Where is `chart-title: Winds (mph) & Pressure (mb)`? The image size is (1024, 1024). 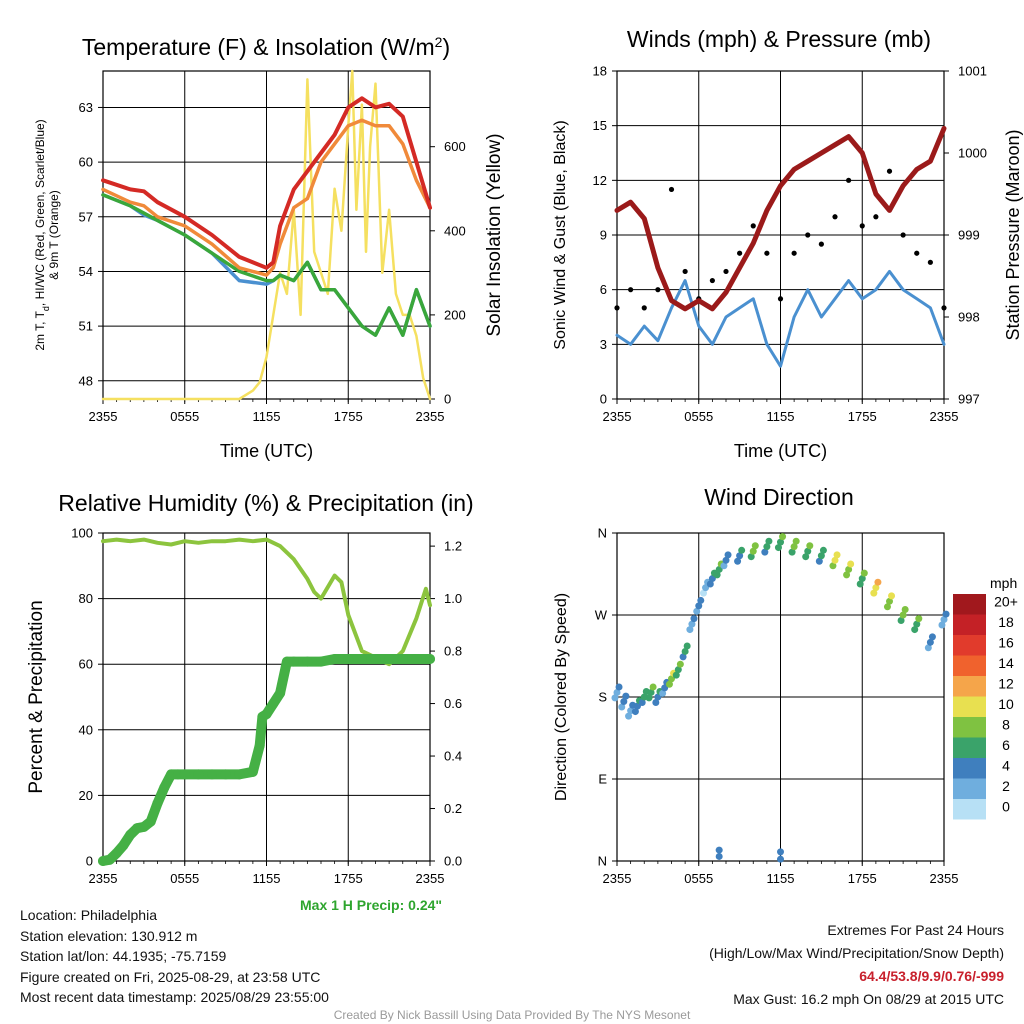
chart-title: Winds (mph) & Pressure (mb) is located at coordinates (779, 39).